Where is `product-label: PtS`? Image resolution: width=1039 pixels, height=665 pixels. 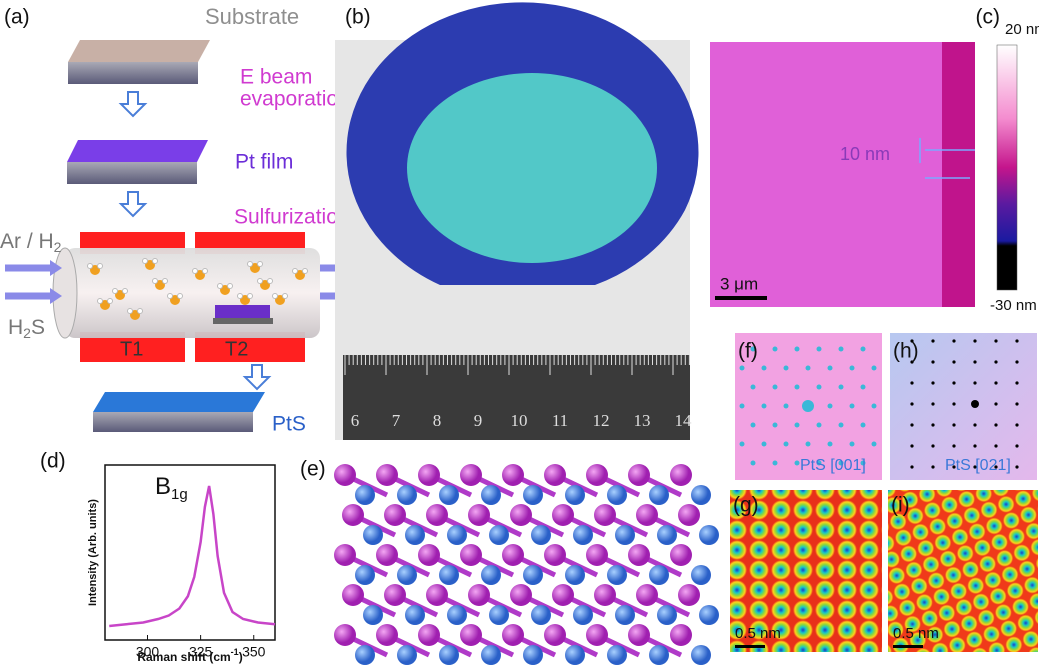
product-label: PtS is located at coordinates (289, 424).